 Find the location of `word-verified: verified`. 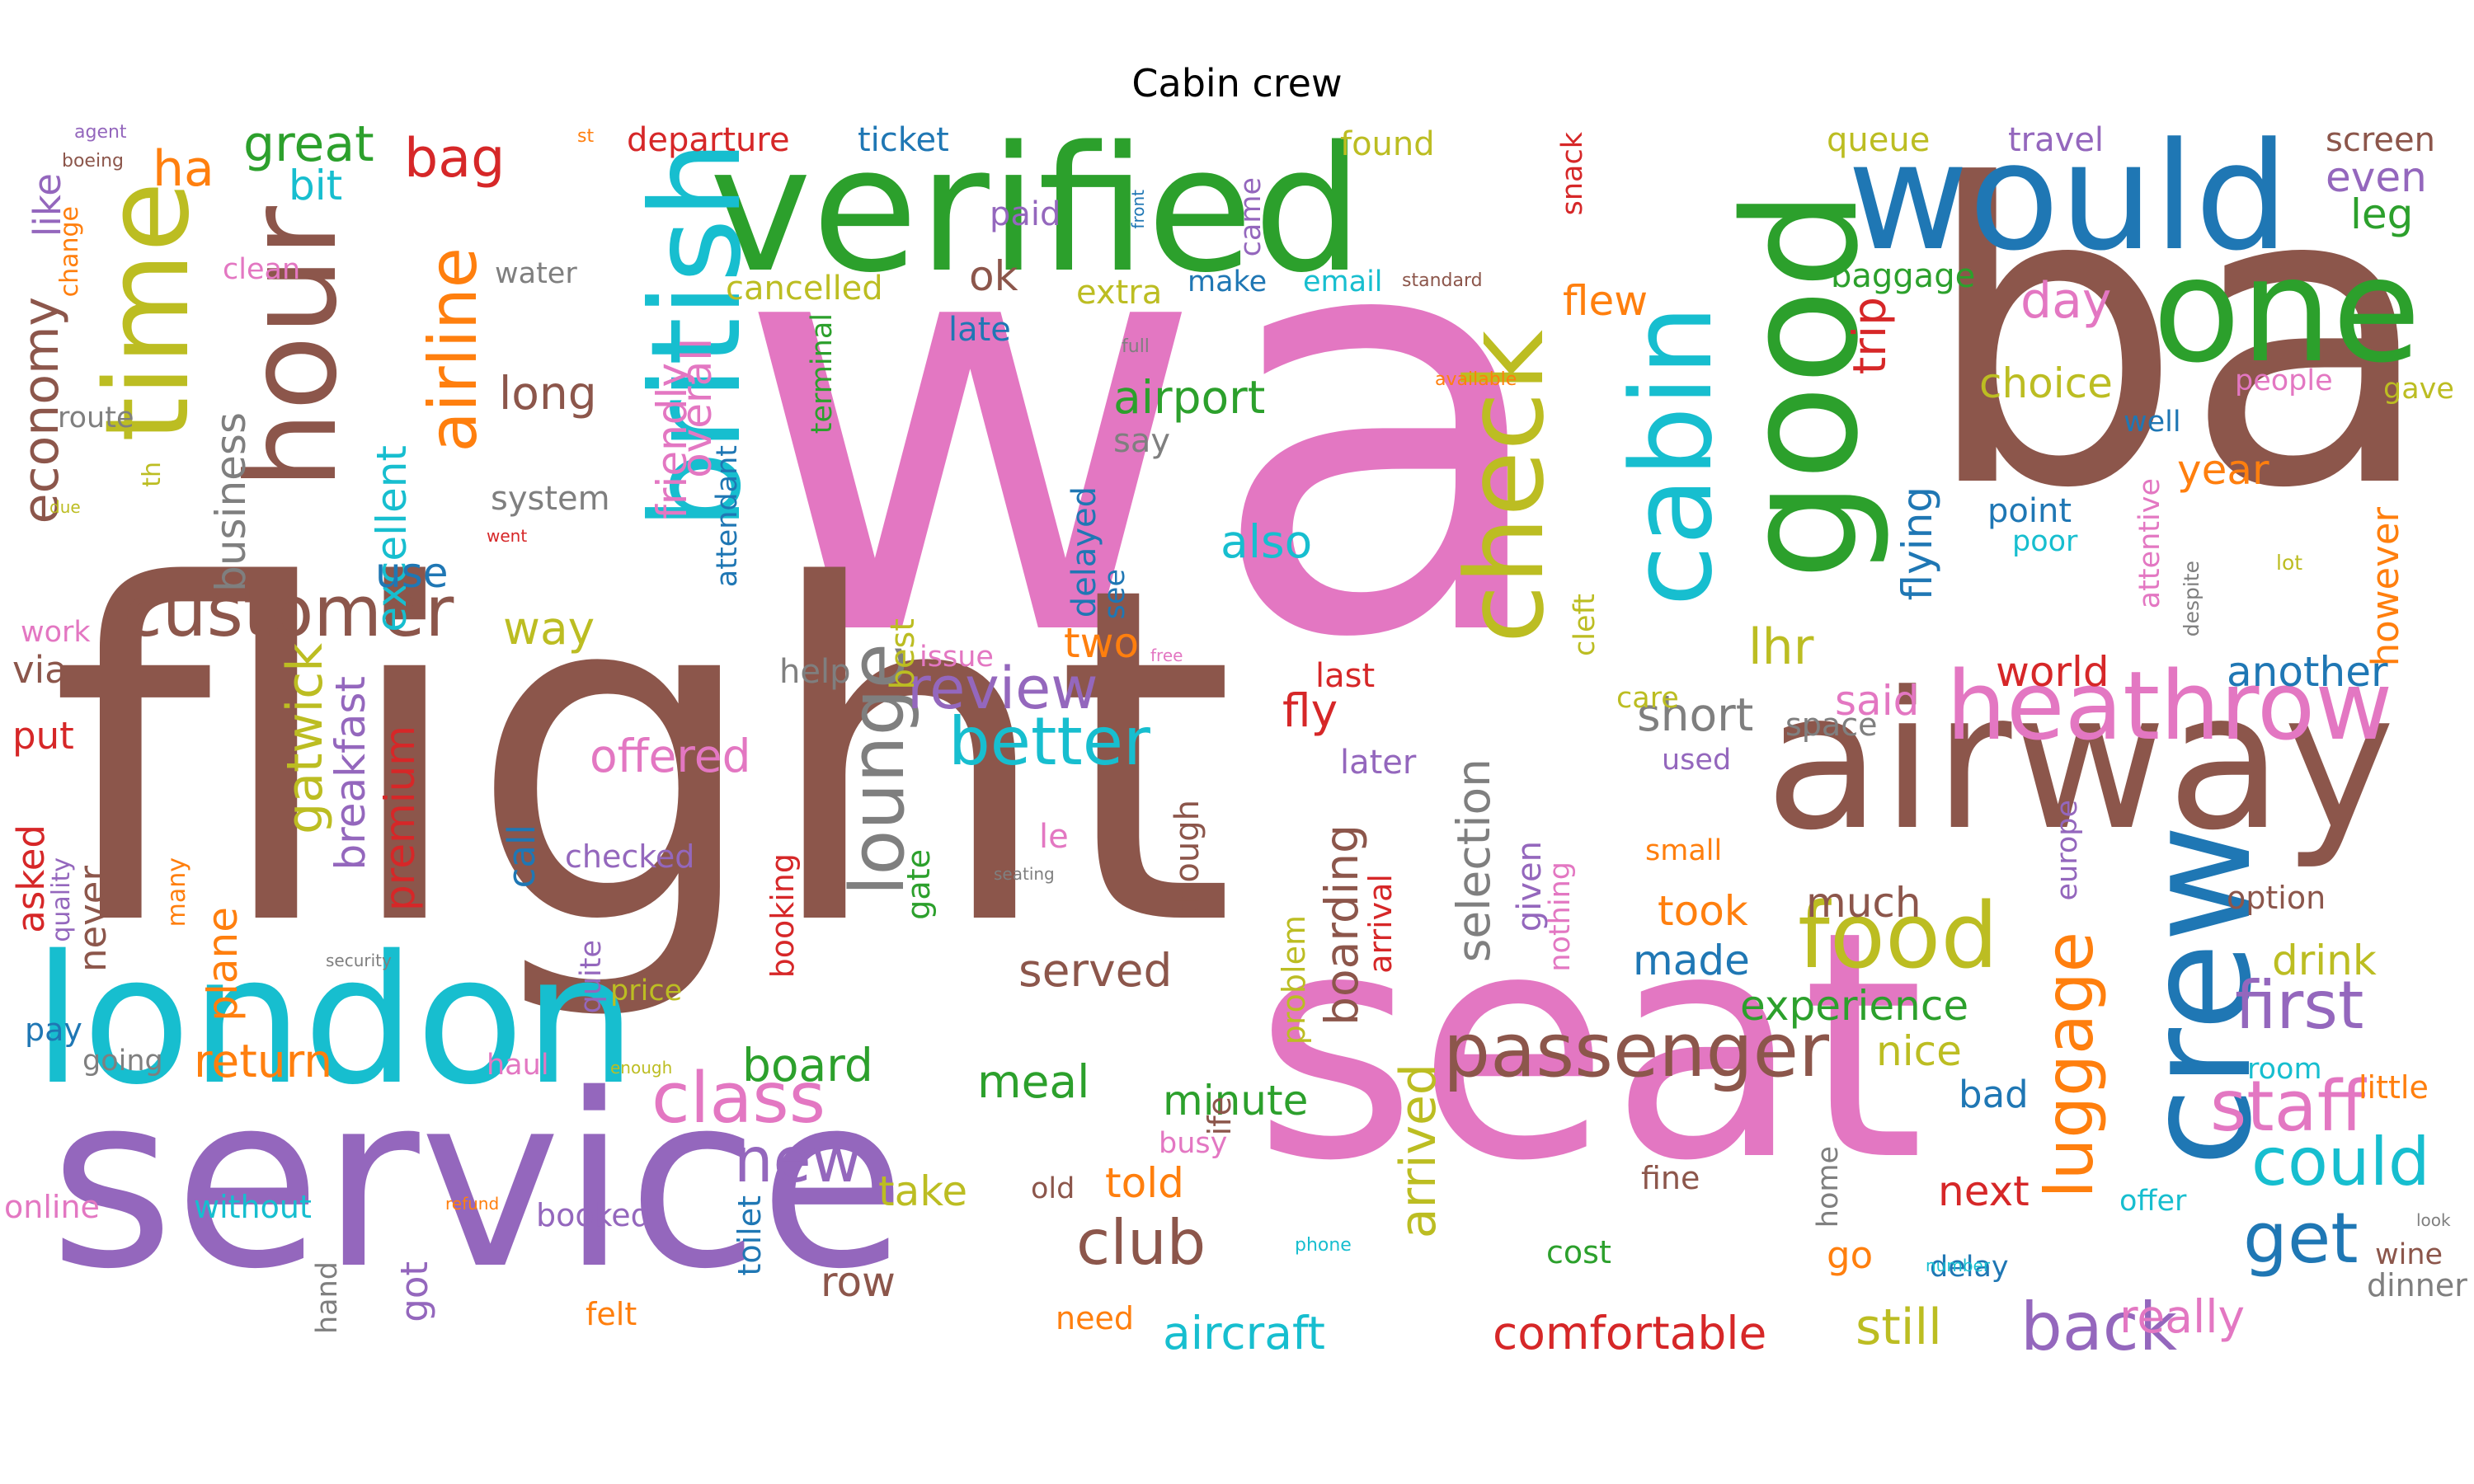

word-verified: verified is located at coordinates (1036, 213).